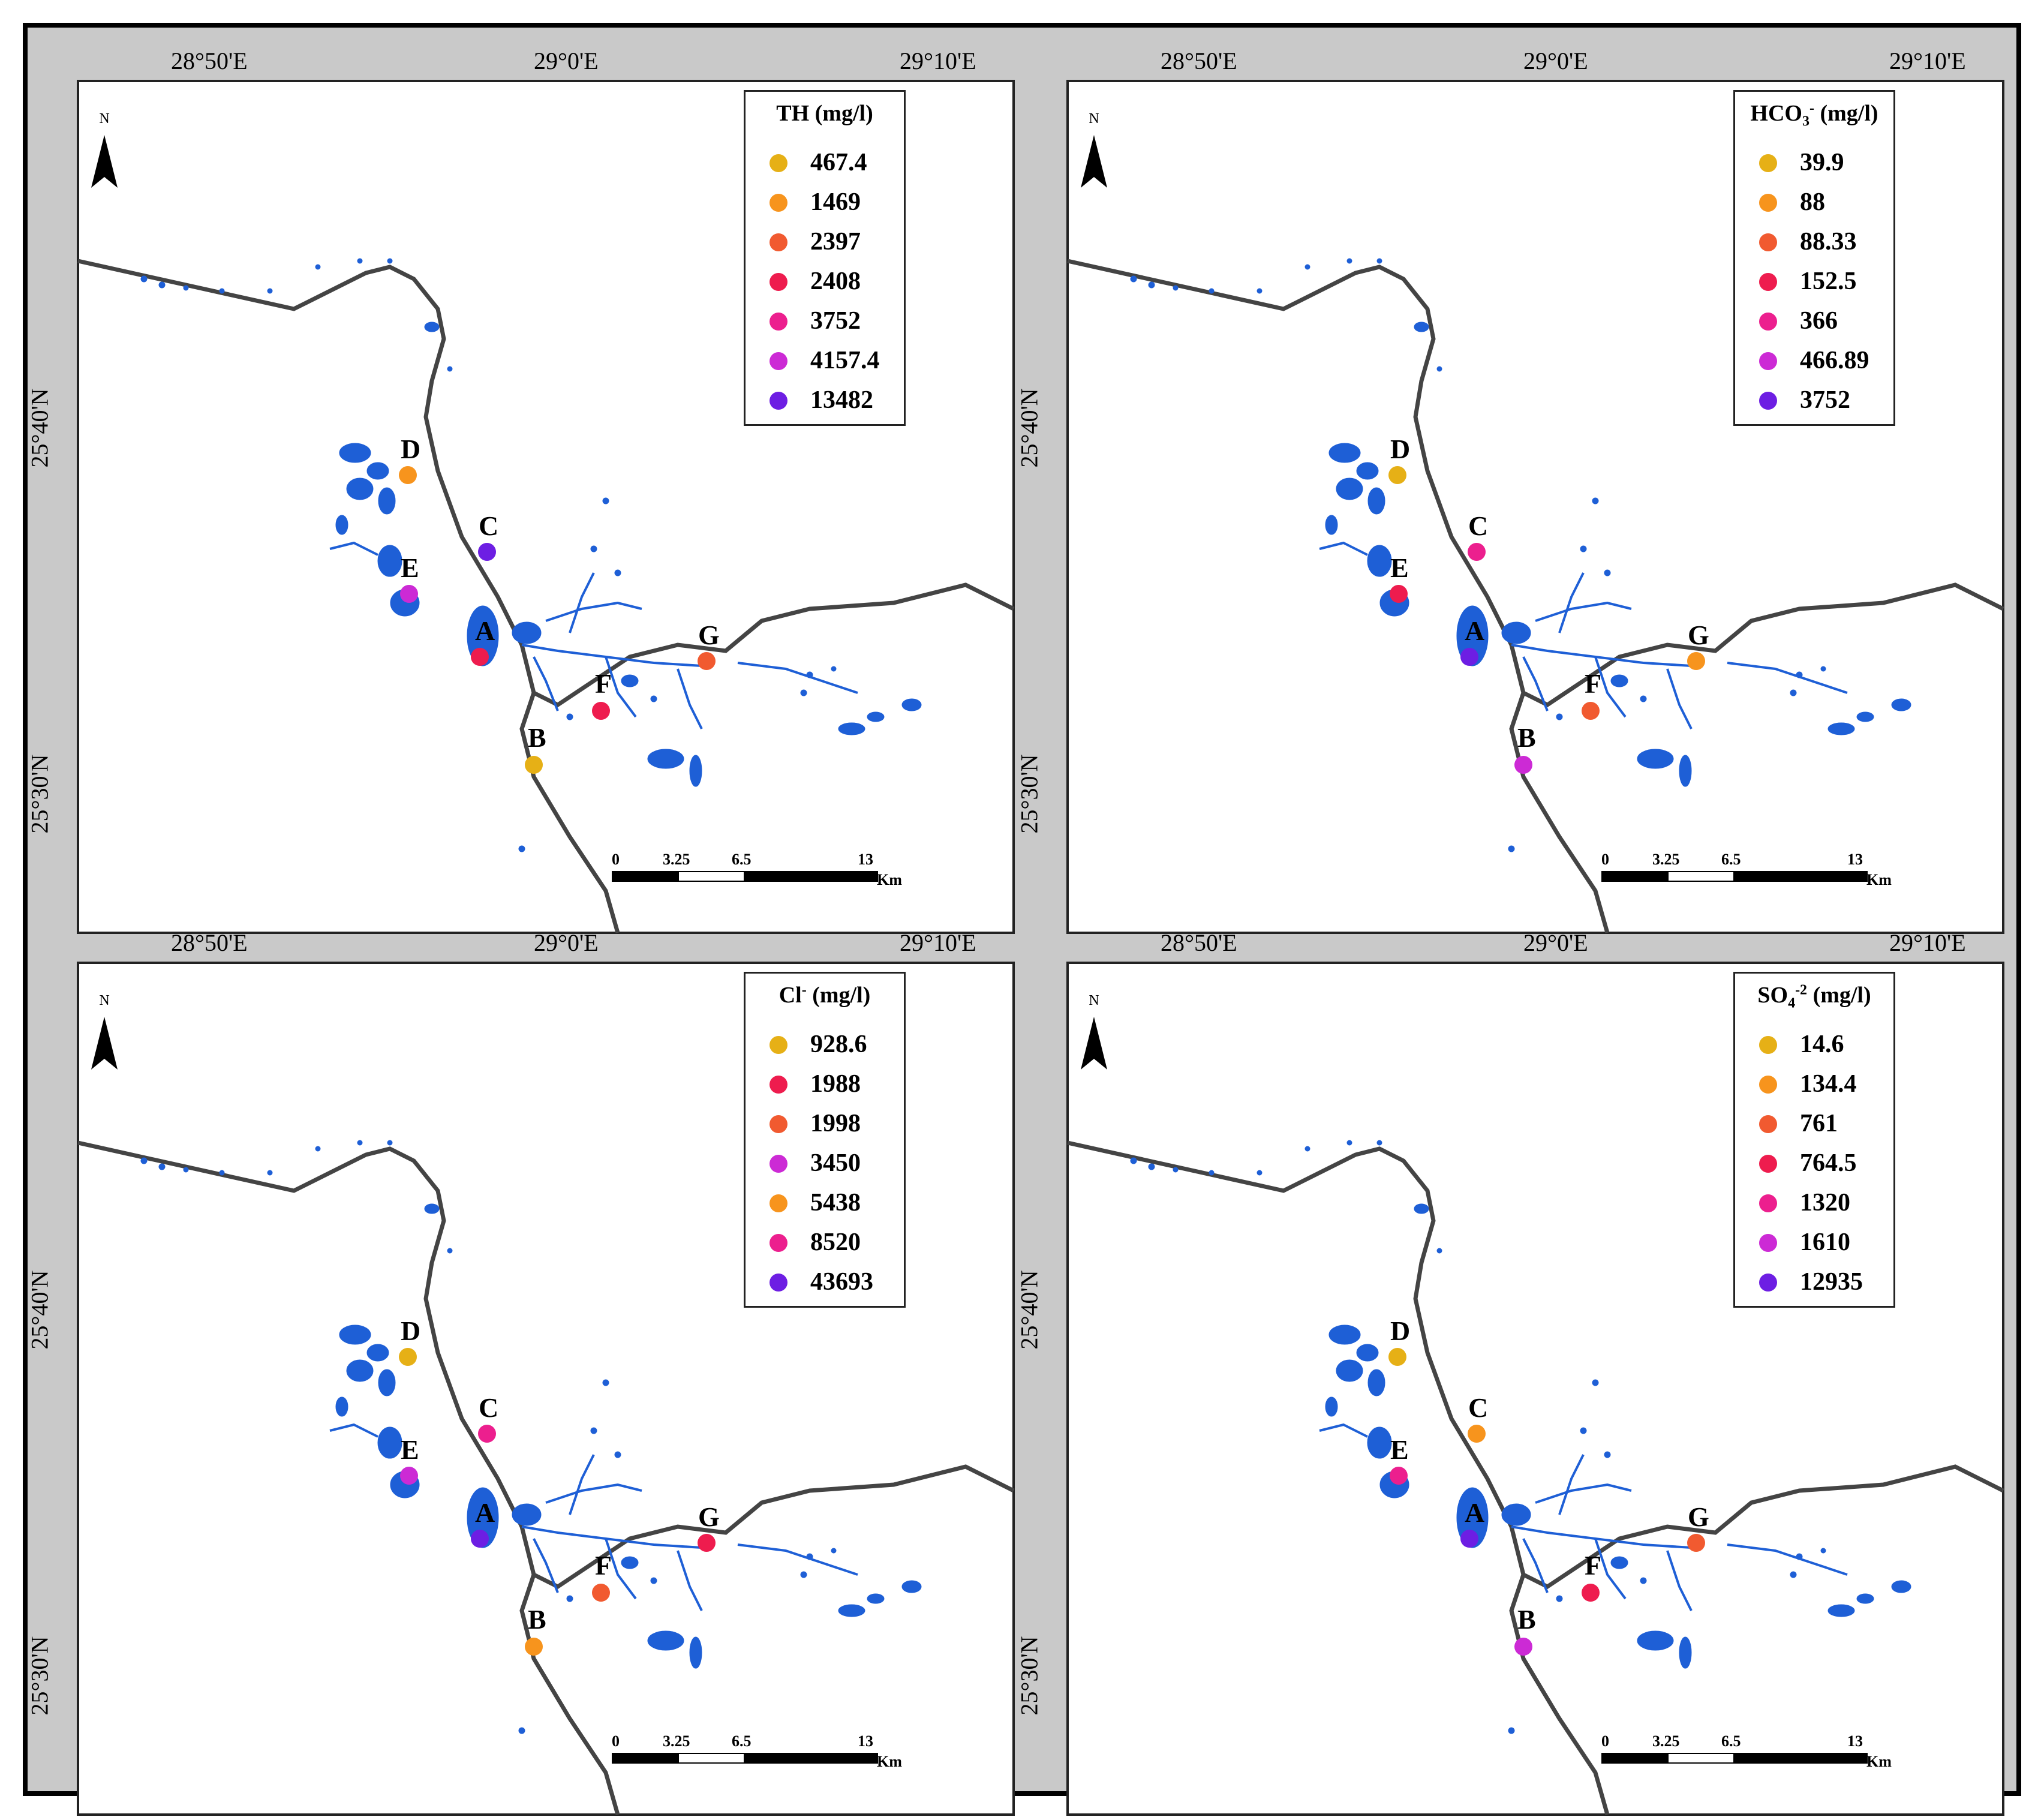 The image size is (2044, 1817). What do you see at coordinates (835, 162) in the screenshot?
I see `legend-item: 467.4` at bounding box center [835, 162].